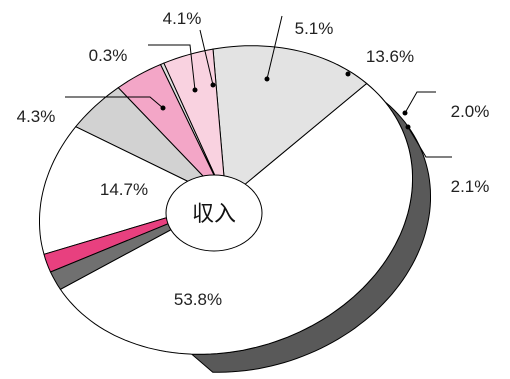  I want to click on slice-label-3: 0.3%, so click(108, 55).